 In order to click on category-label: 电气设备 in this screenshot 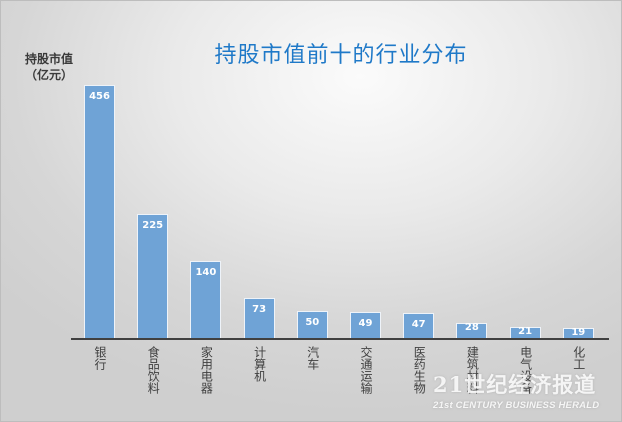, I will do `click(525, 370)`.